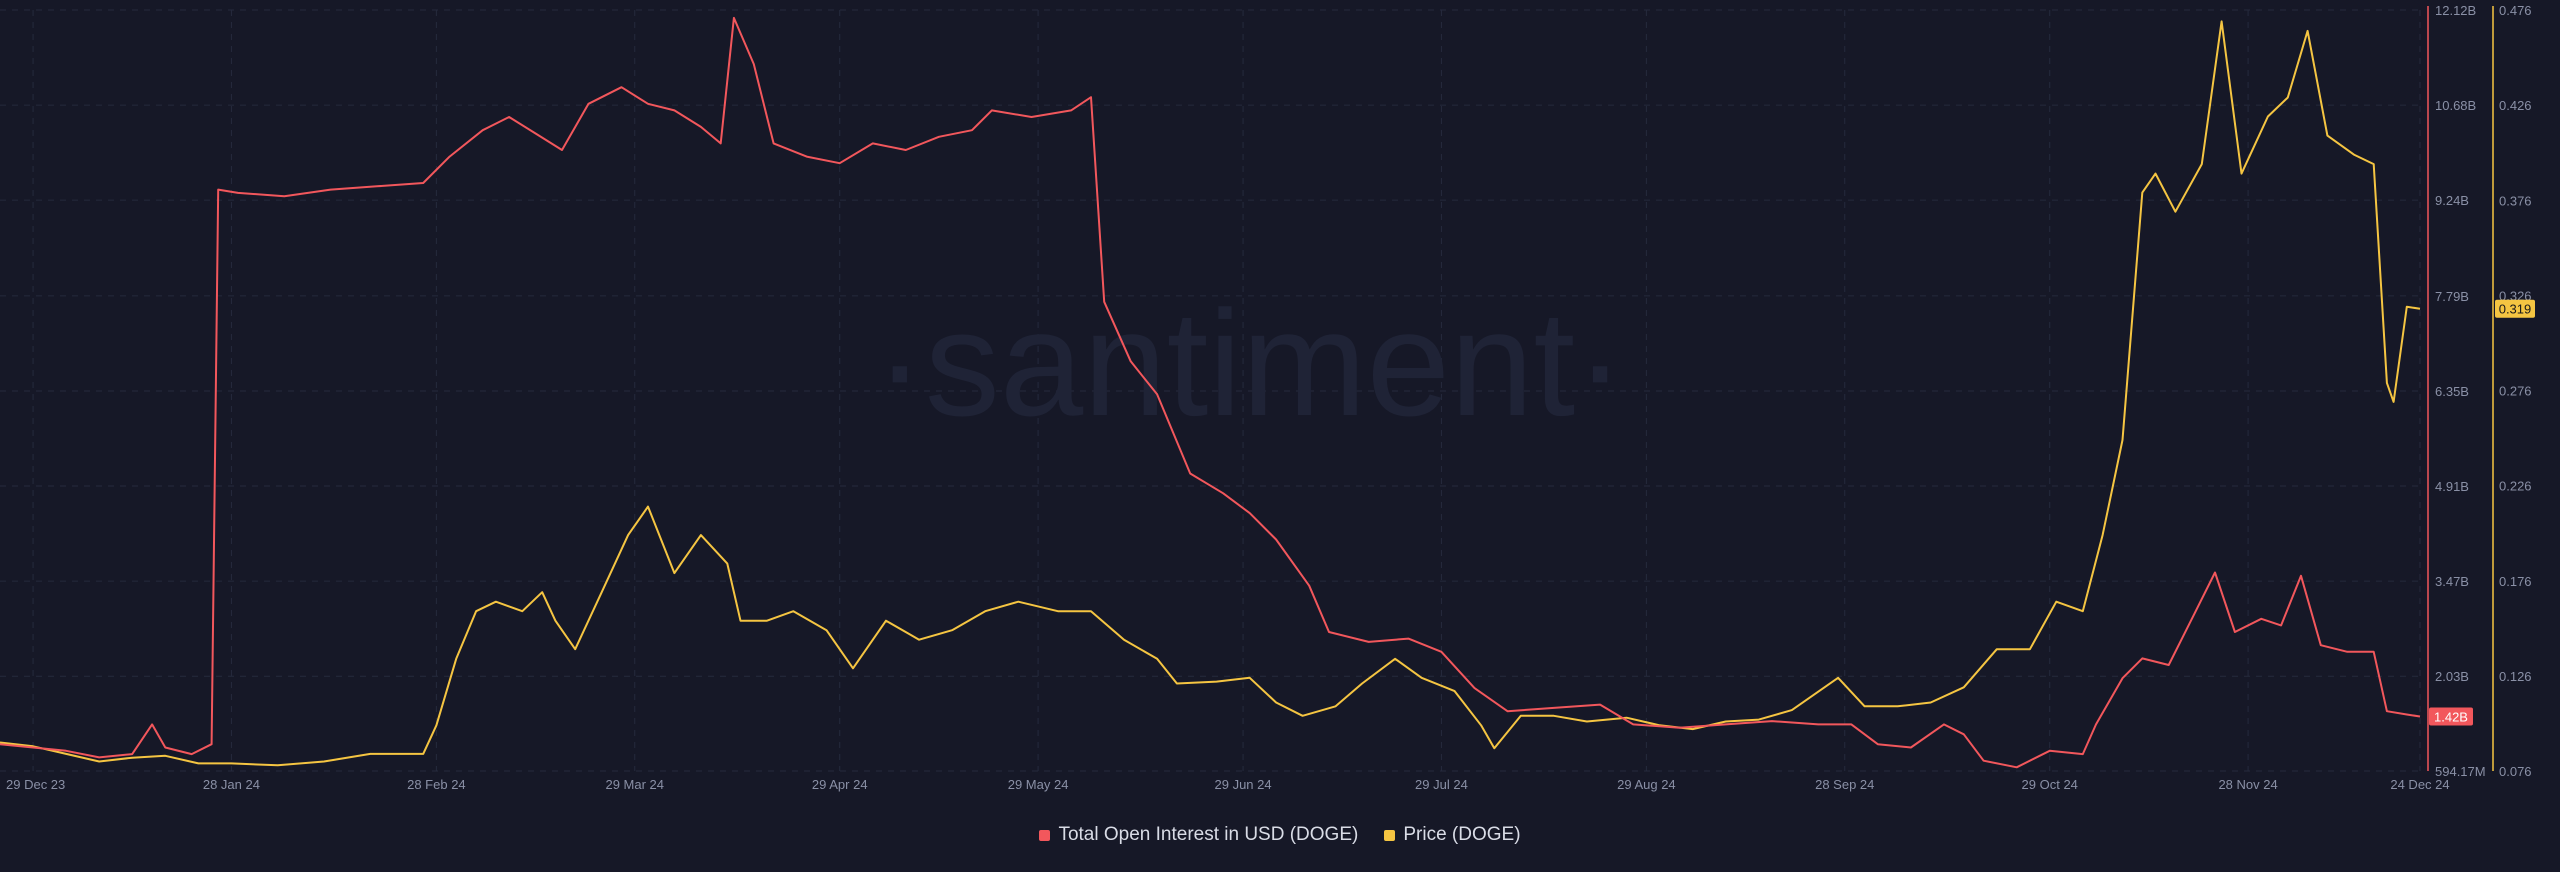 This screenshot has width=2560, height=872. Describe the element at coordinates (1038, 784) in the screenshot. I see `x-tick-label: 29 May 24` at that location.